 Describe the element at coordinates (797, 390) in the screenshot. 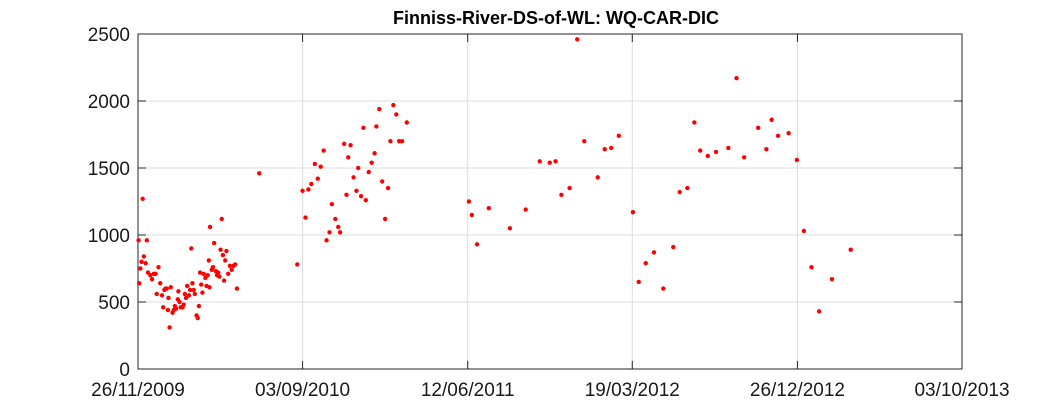

I see `x-tick-label: 26/12/2012` at that location.